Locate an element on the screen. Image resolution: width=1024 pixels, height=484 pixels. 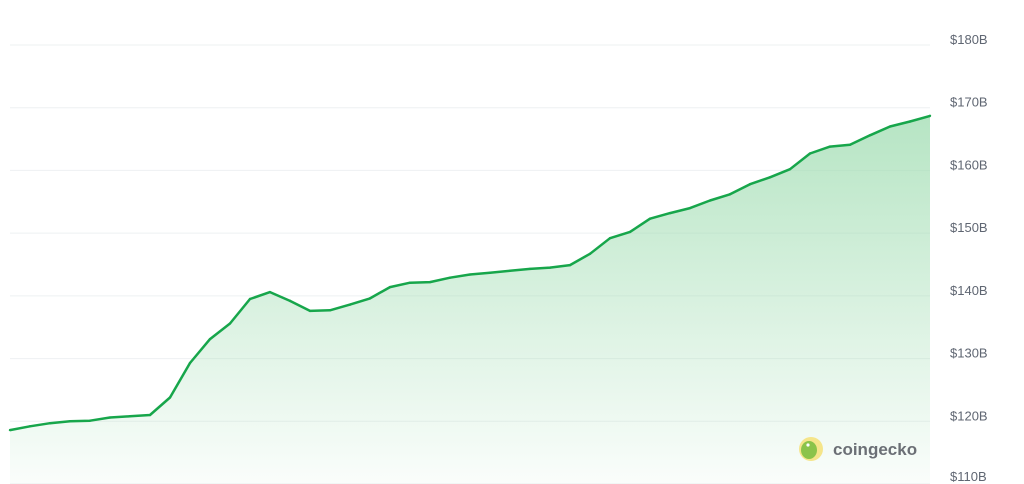
y-tick-label: $150B is located at coordinates (969, 227).